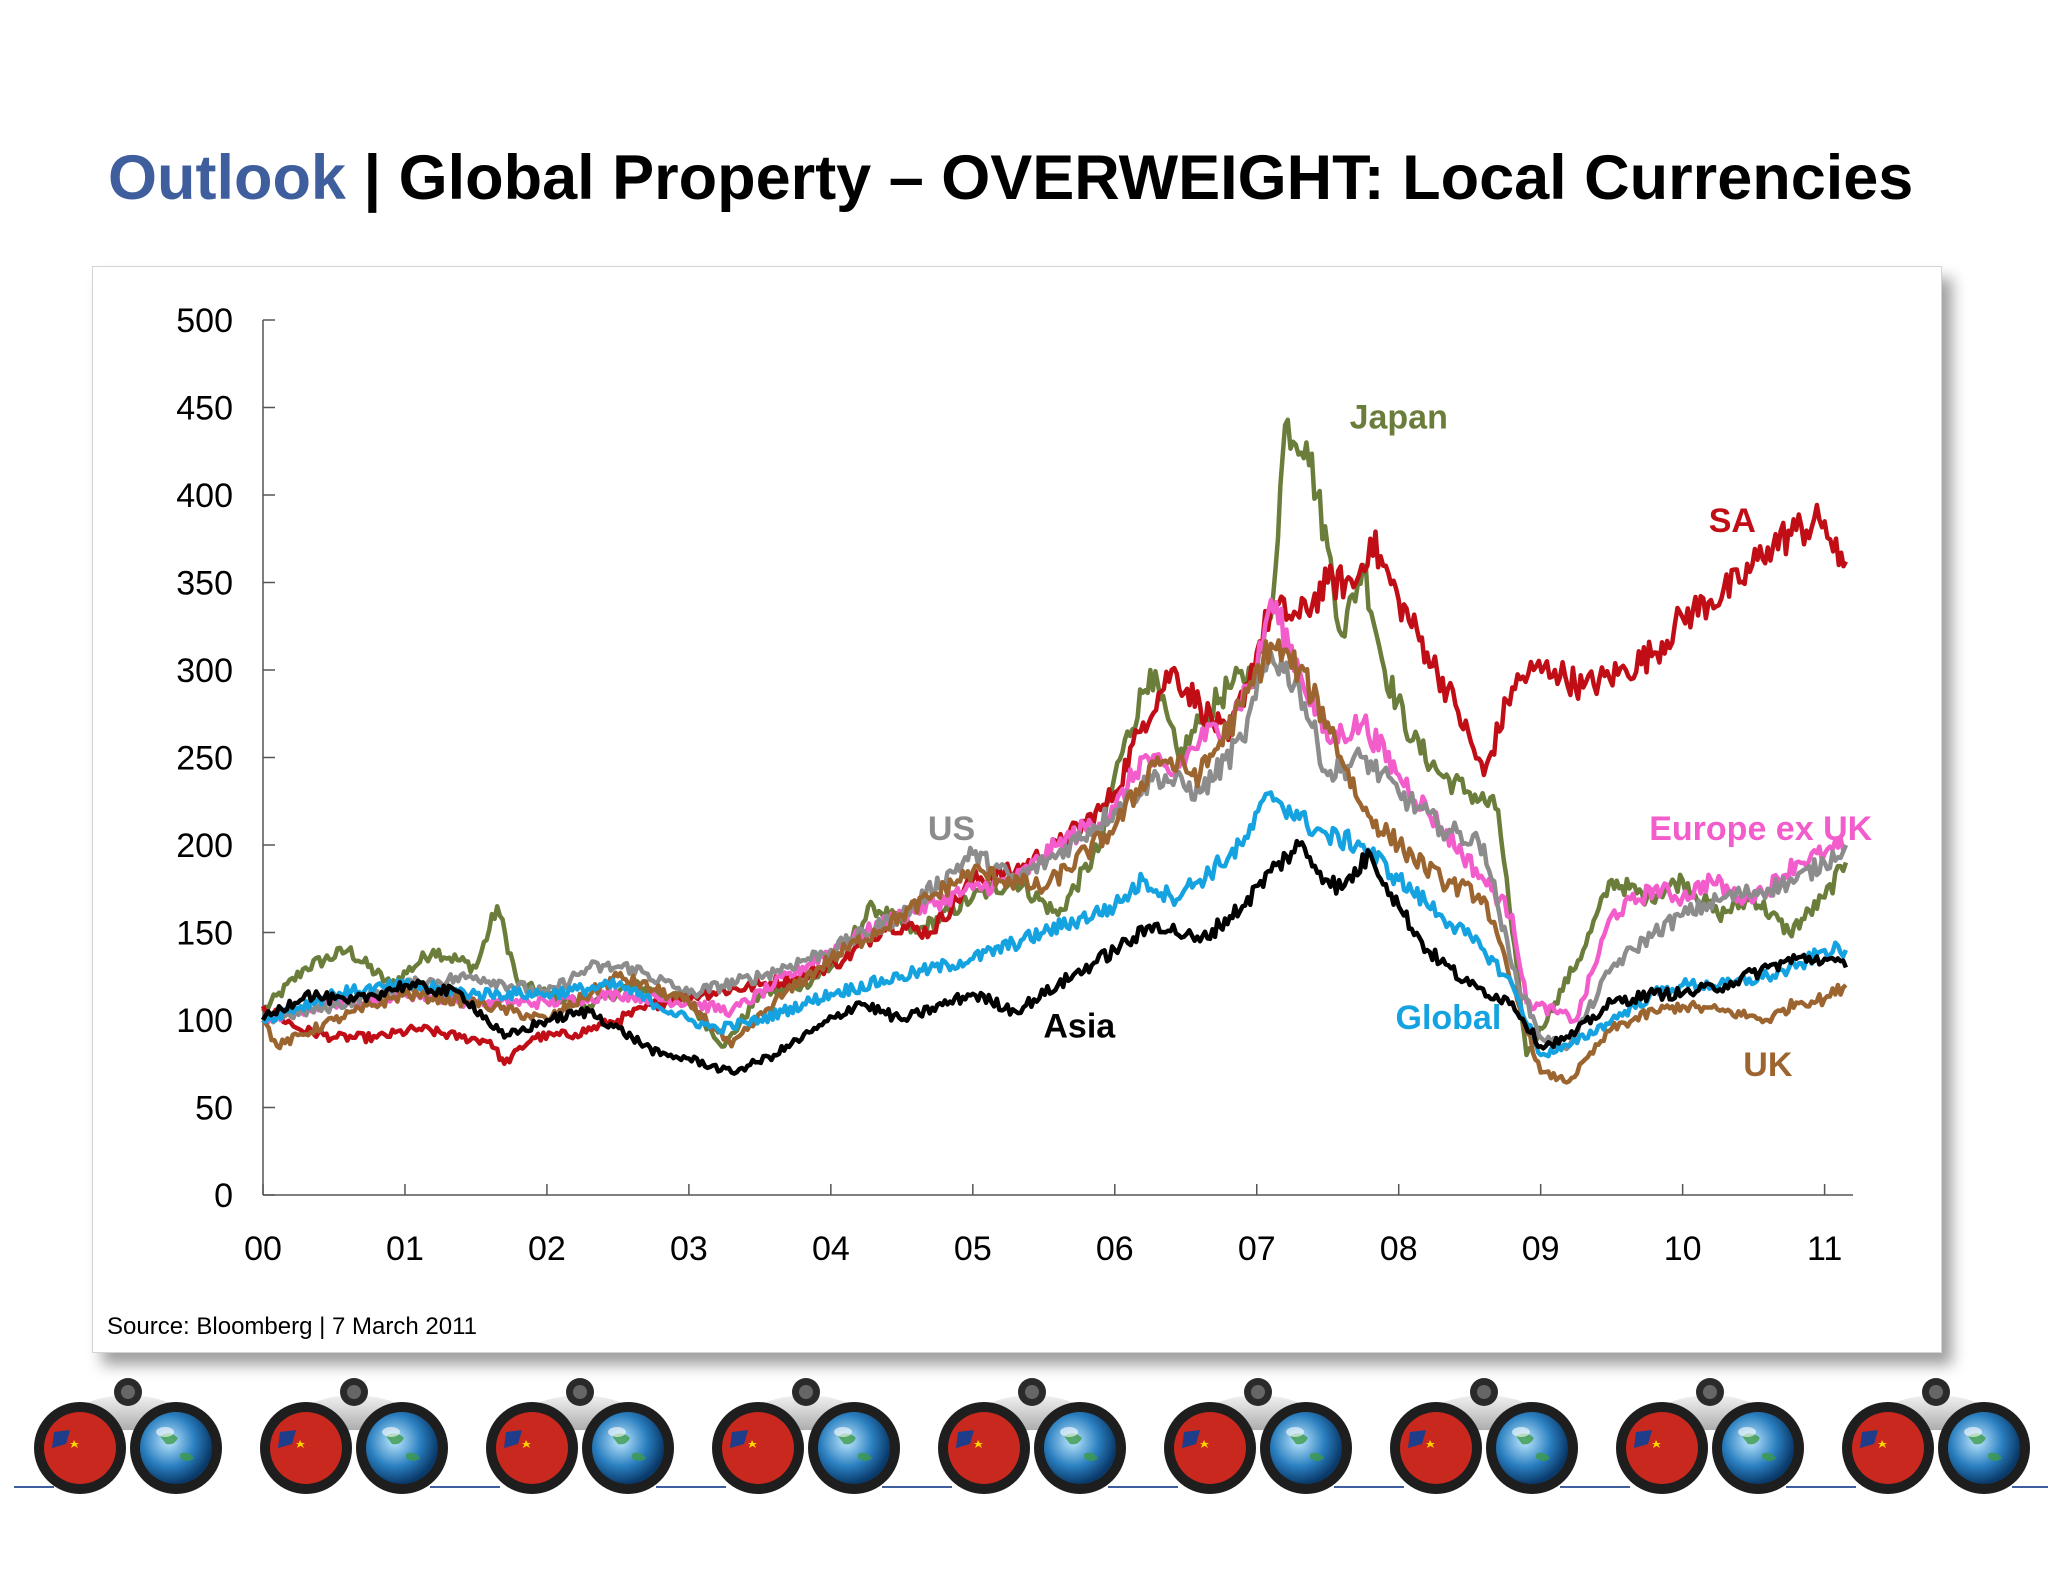 This screenshot has height=1582, width=2048. Describe the element at coordinates (831, 1249) in the screenshot. I see `x-tick-label: 04` at that location.